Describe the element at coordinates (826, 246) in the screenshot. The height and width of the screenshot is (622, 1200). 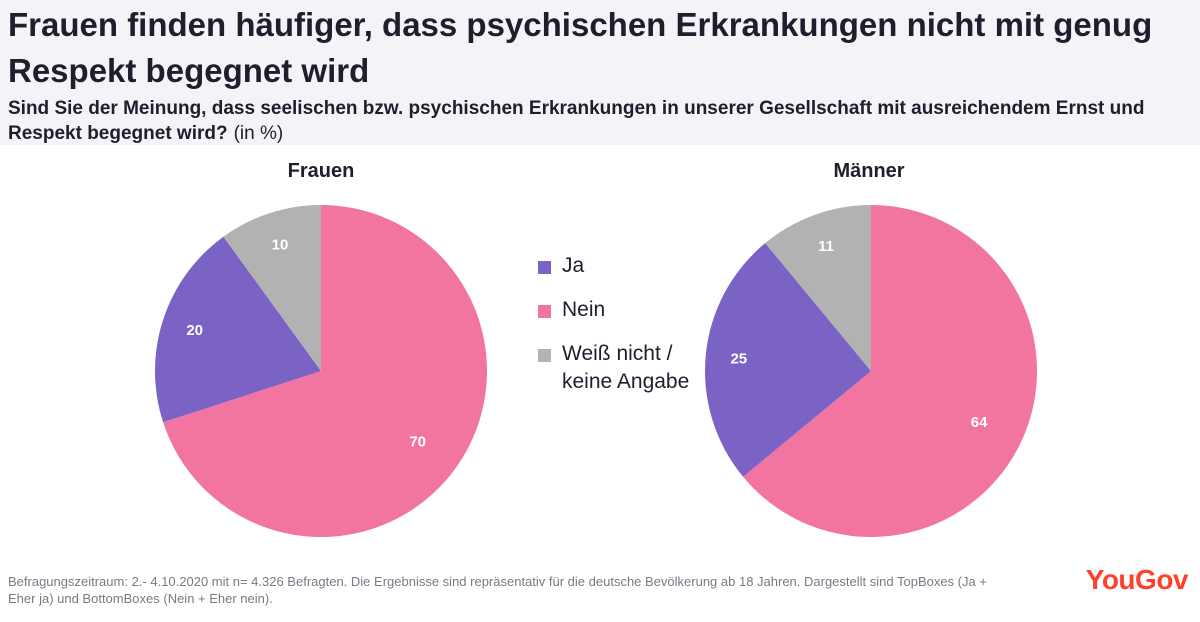
I see `maenner-label-weiss-nicht: 11` at that location.